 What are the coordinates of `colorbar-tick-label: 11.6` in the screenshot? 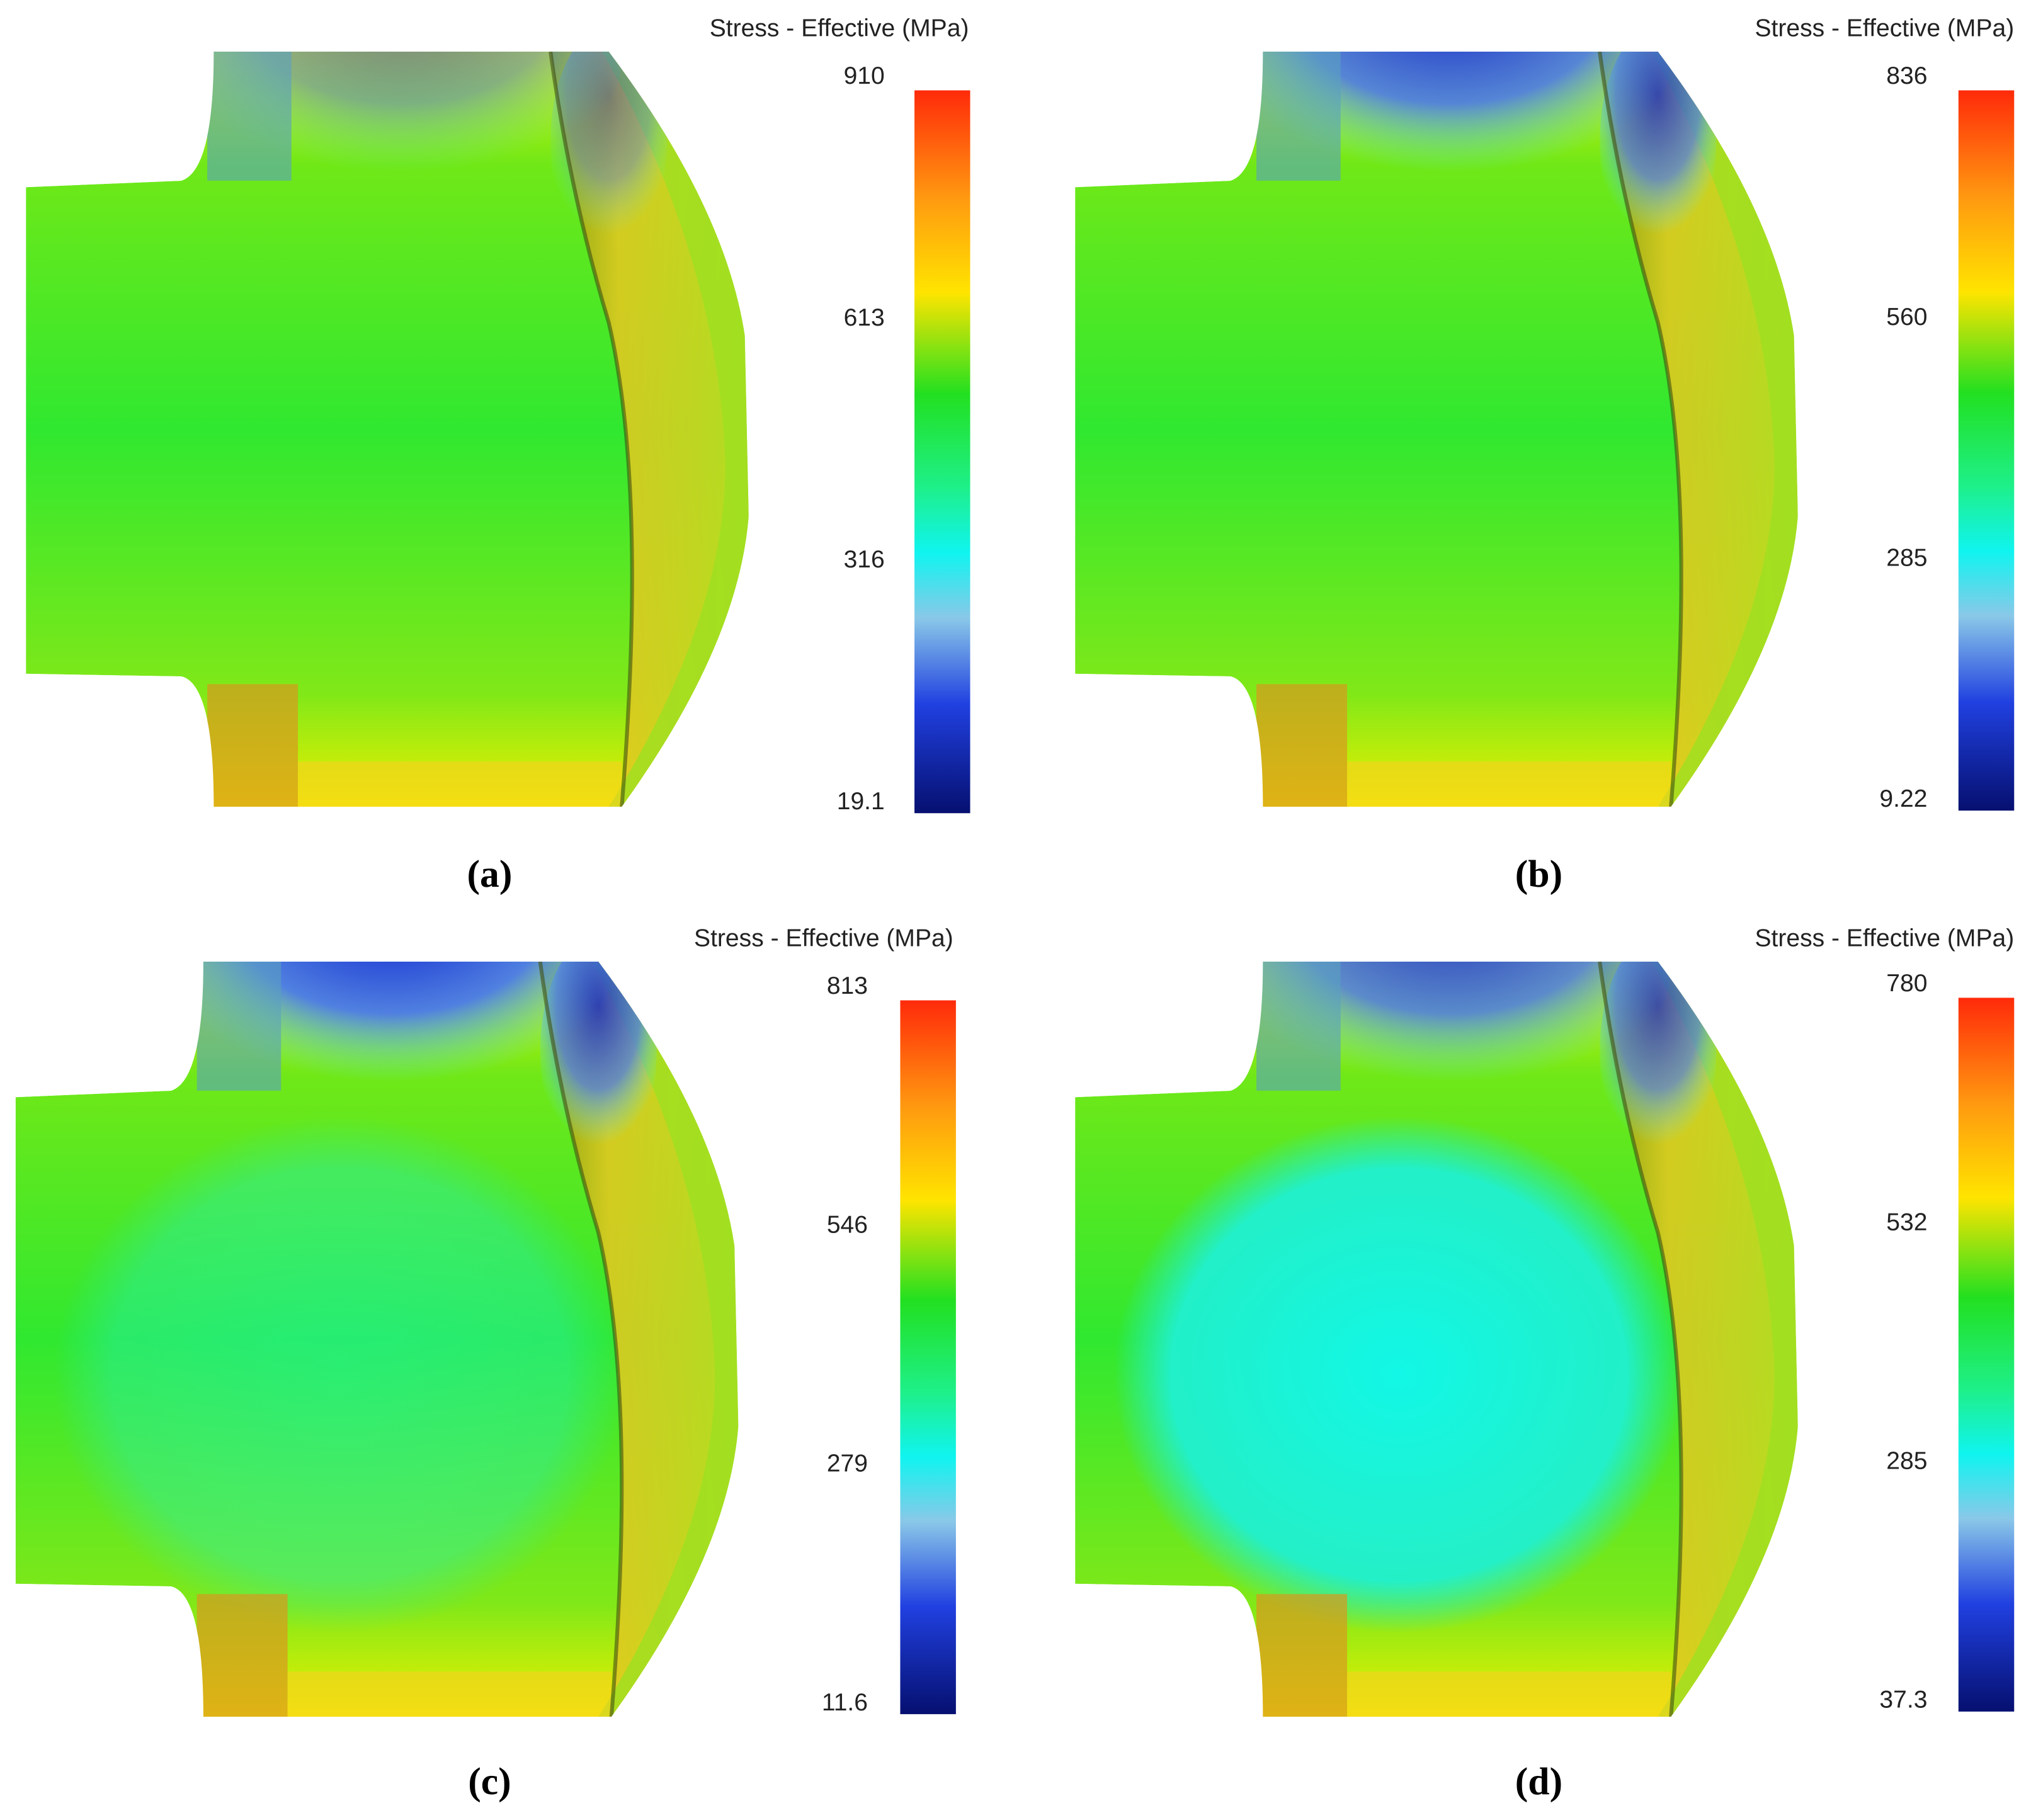 It's located at (845, 1702).